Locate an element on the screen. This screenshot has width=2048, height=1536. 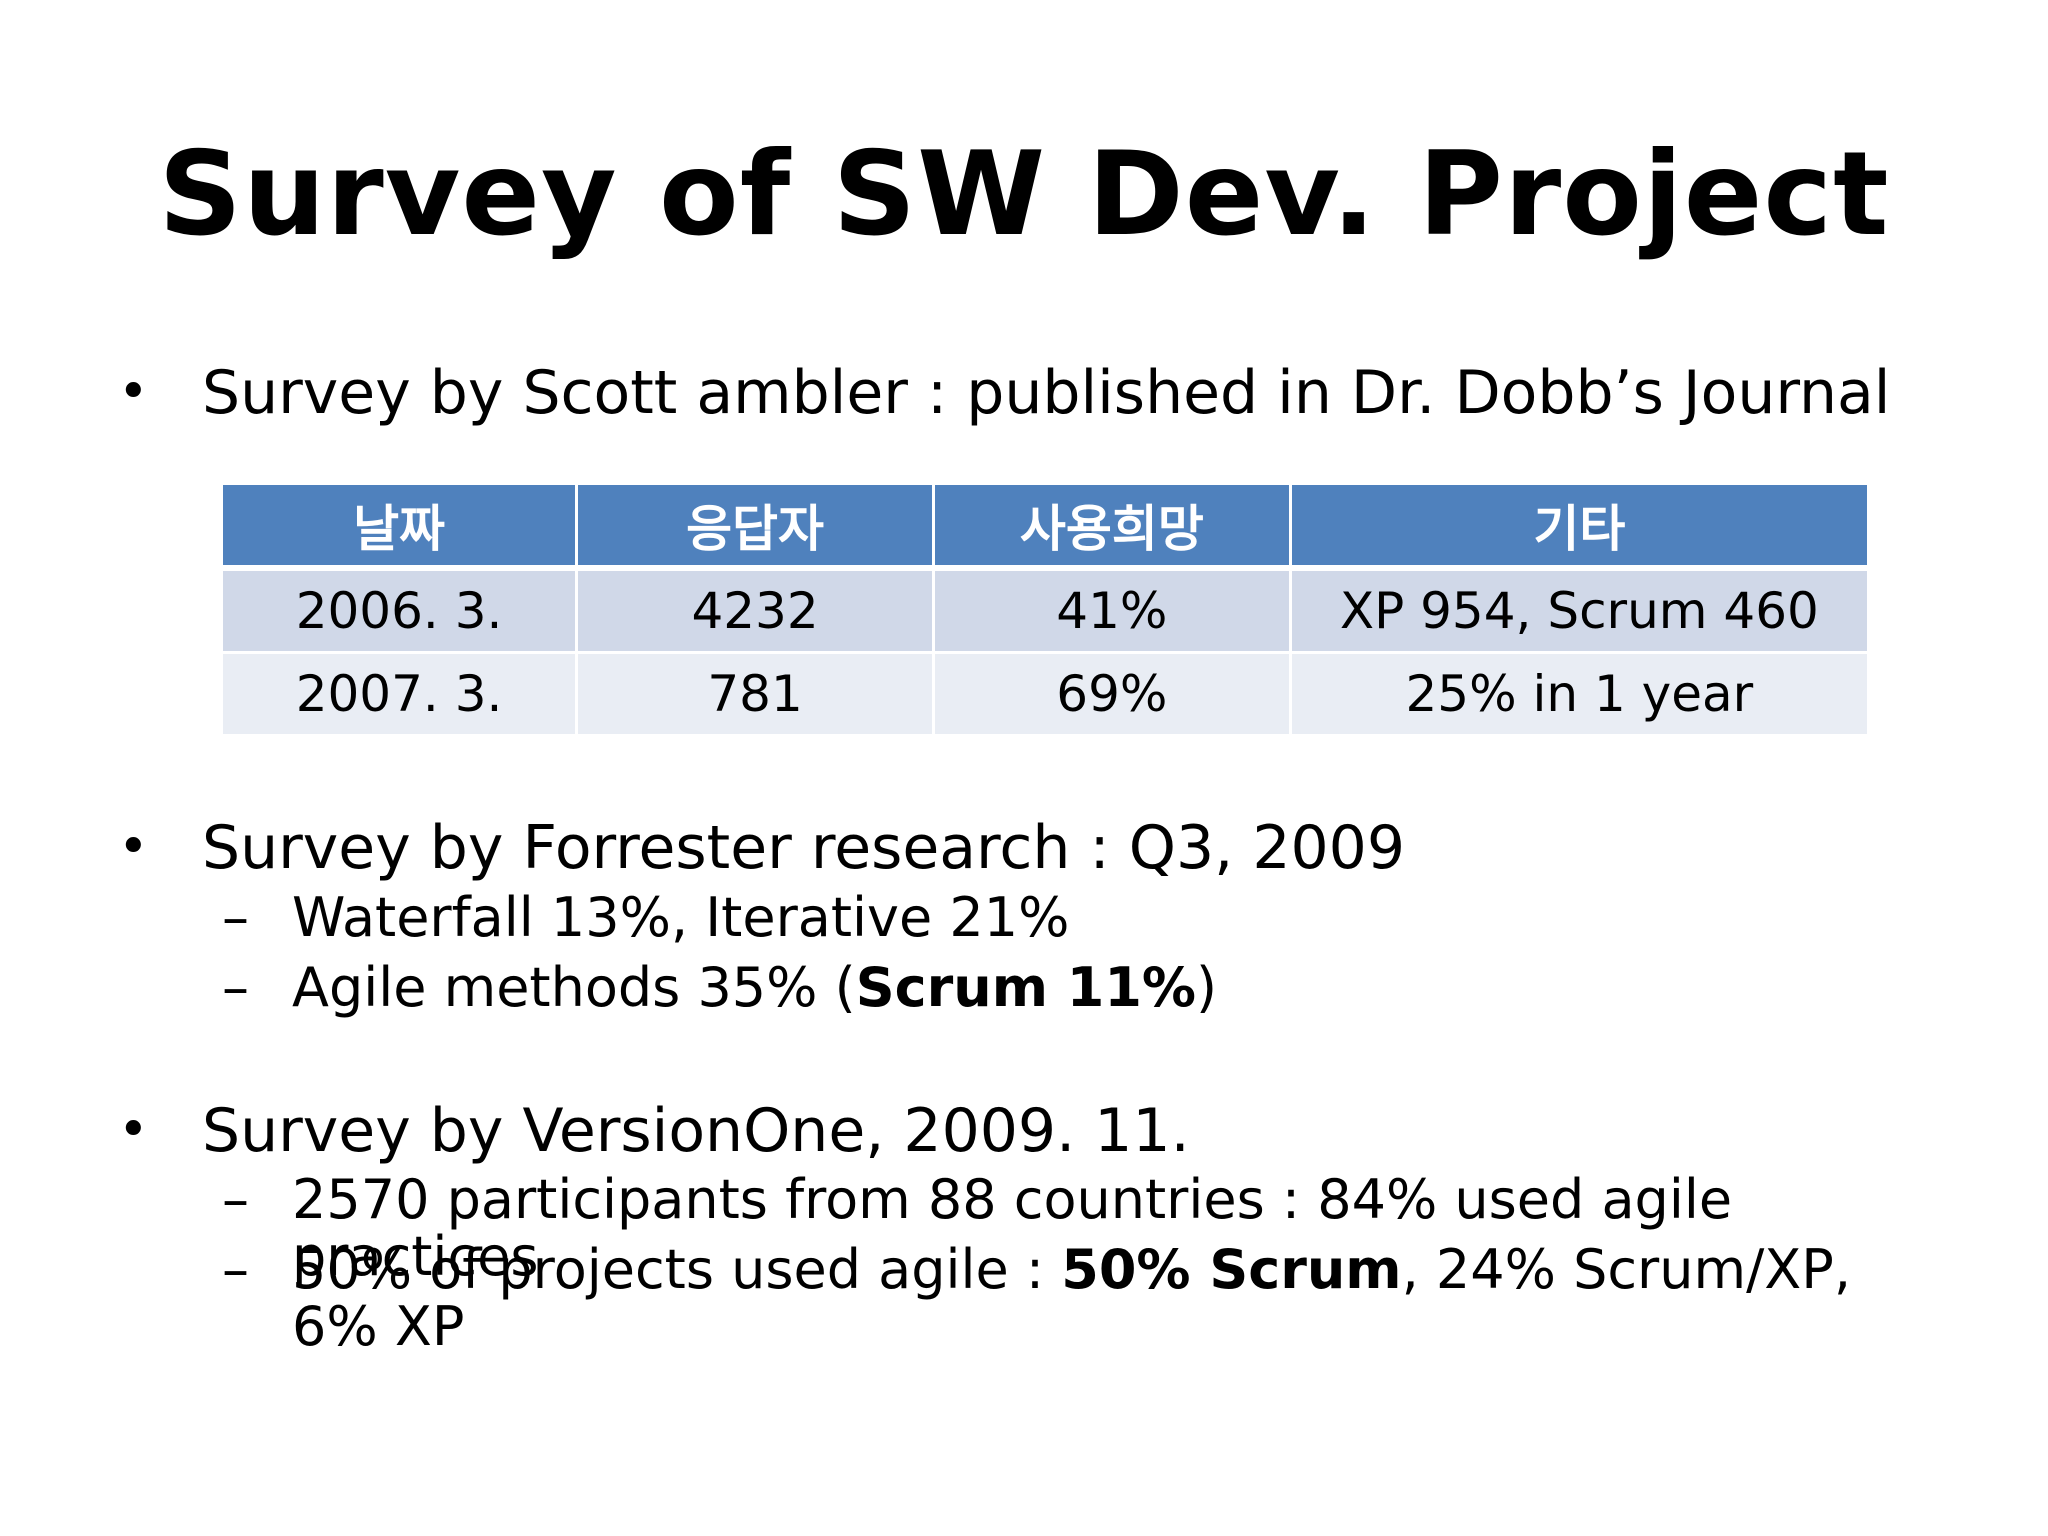
bullet-forrester: • Survey by Forrester research : Q3, 2009 is located at coordinates (761, 848).